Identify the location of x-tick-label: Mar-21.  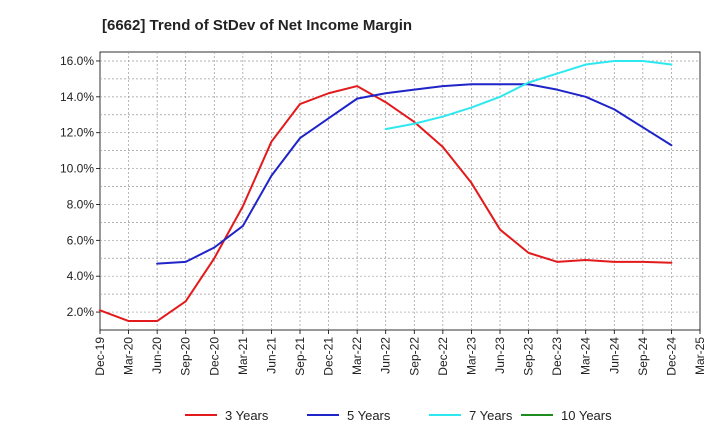
(243, 356).